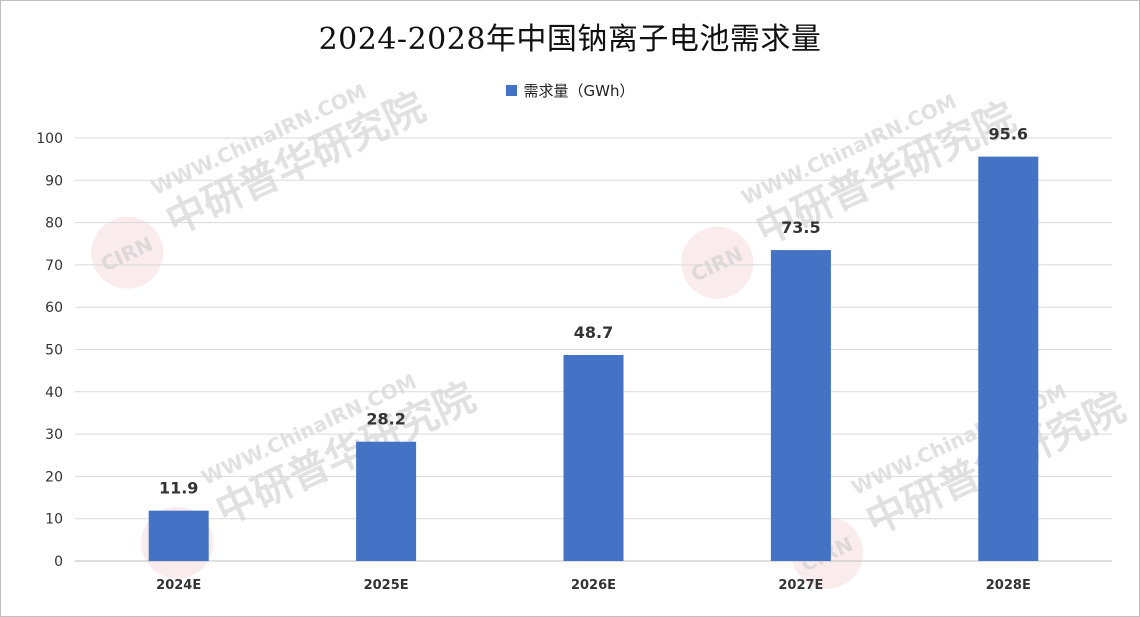 Image resolution: width=1140 pixels, height=617 pixels. What do you see at coordinates (386, 585) in the screenshot?
I see `x-tick-label: 2025E` at bounding box center [386, 585].